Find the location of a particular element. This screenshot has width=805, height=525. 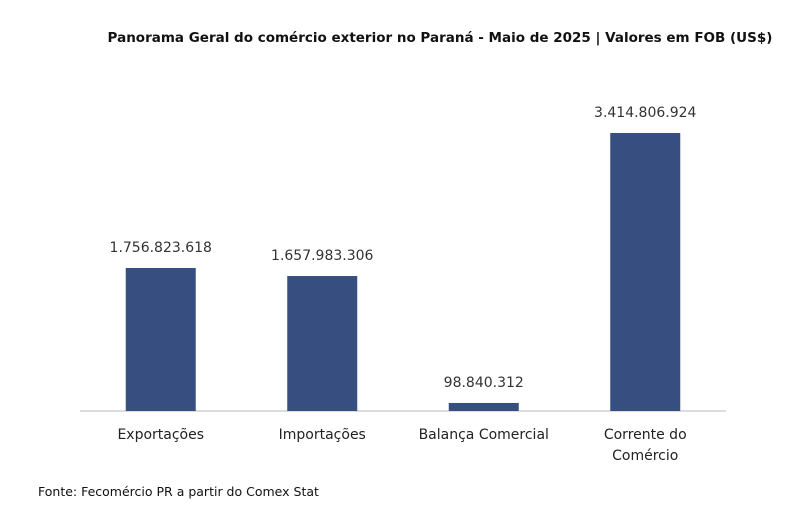

x-tick-label: Balança Comercial is located at coordinates (483, 435).